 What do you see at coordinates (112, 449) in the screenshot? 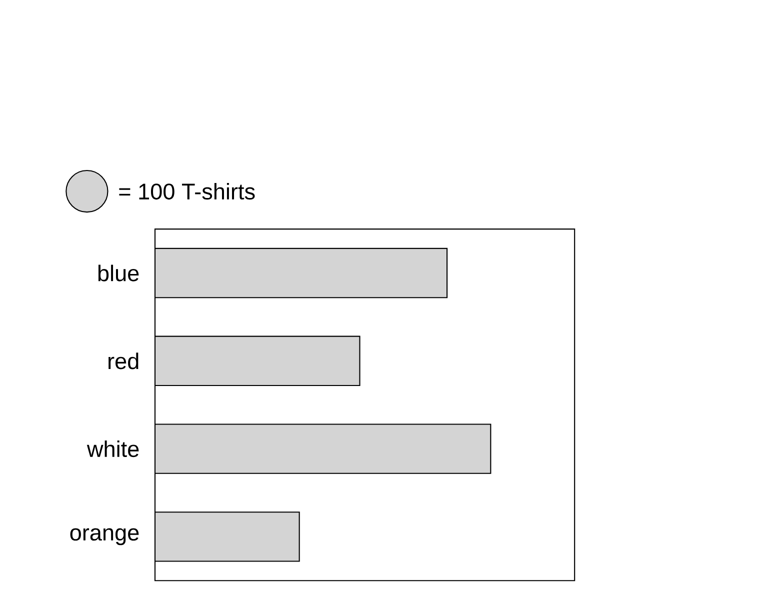
I see `y-tick-label: white` at bounding box center [112, 449].